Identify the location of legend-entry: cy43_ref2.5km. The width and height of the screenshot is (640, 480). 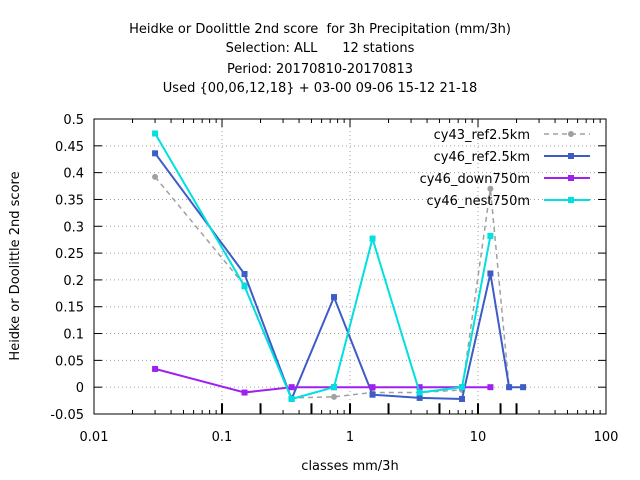
(512, 135).